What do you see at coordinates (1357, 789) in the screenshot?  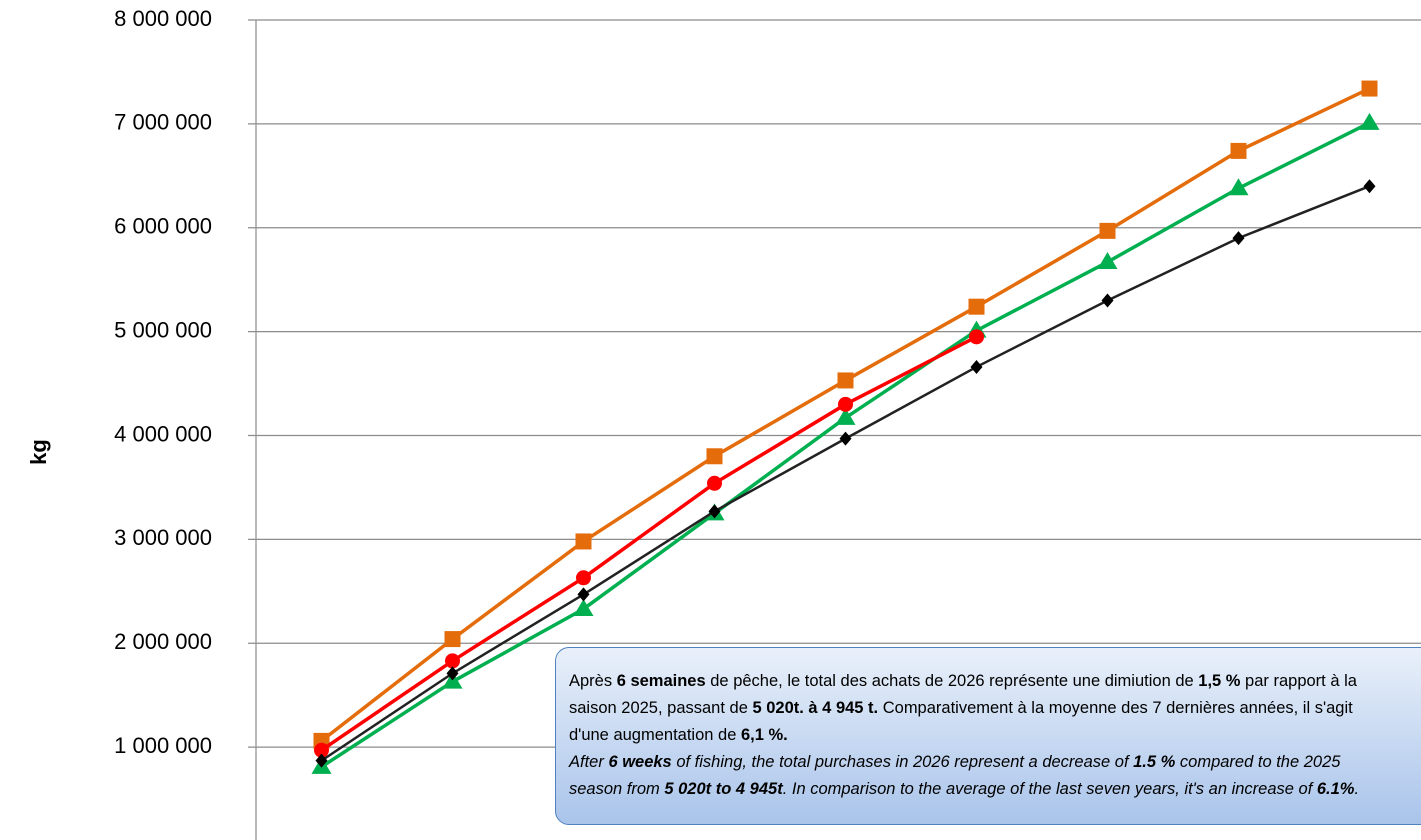 I see `annotation-text: .` at bounding box center [1357, 789].